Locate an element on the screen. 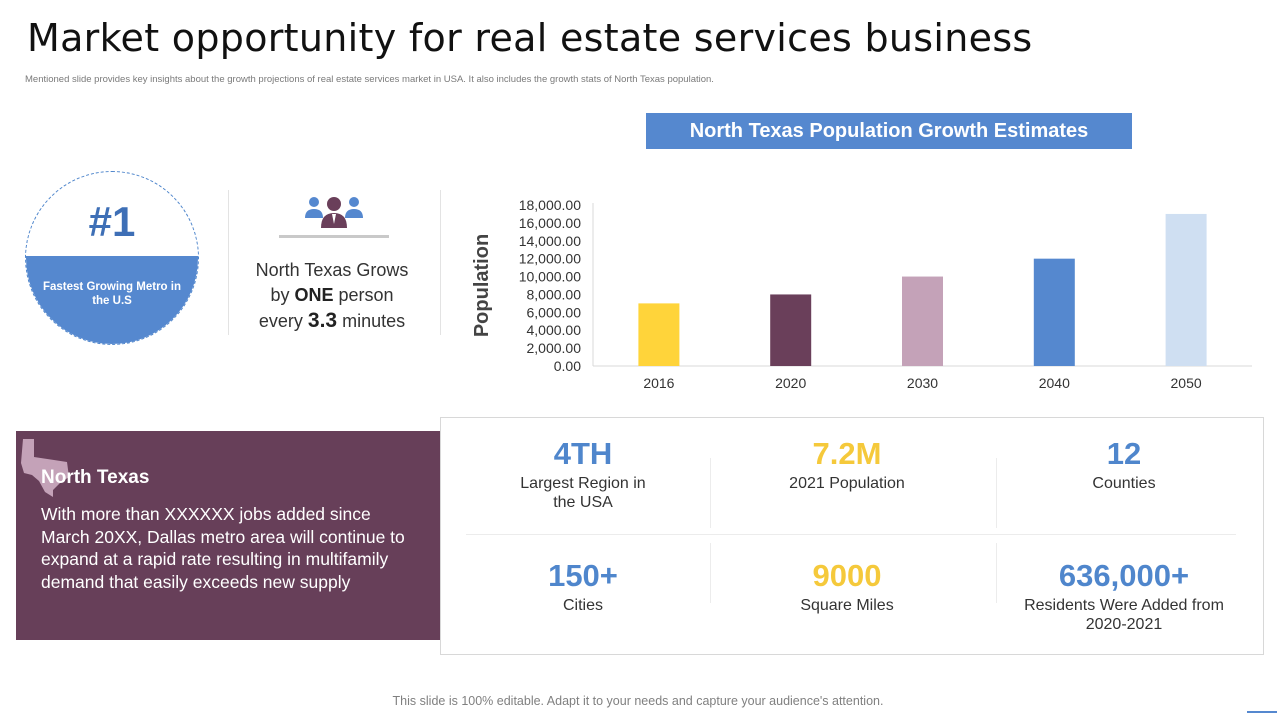  separator-line is located at coordinates (334, 236).